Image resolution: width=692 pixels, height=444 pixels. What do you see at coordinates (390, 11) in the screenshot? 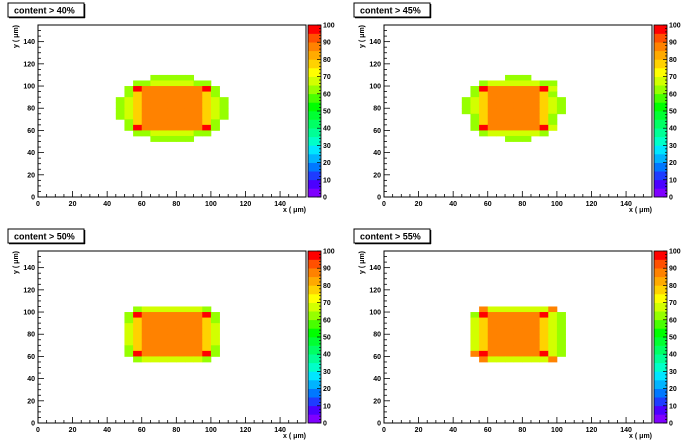
I see `panel-title: content > 45%` at bounding box center [390, 11].